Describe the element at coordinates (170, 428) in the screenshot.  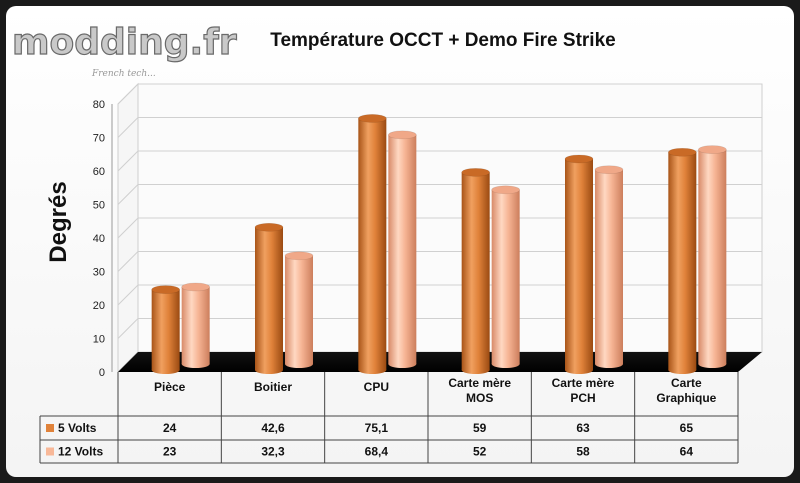
I see `data-label: 24` at that location.